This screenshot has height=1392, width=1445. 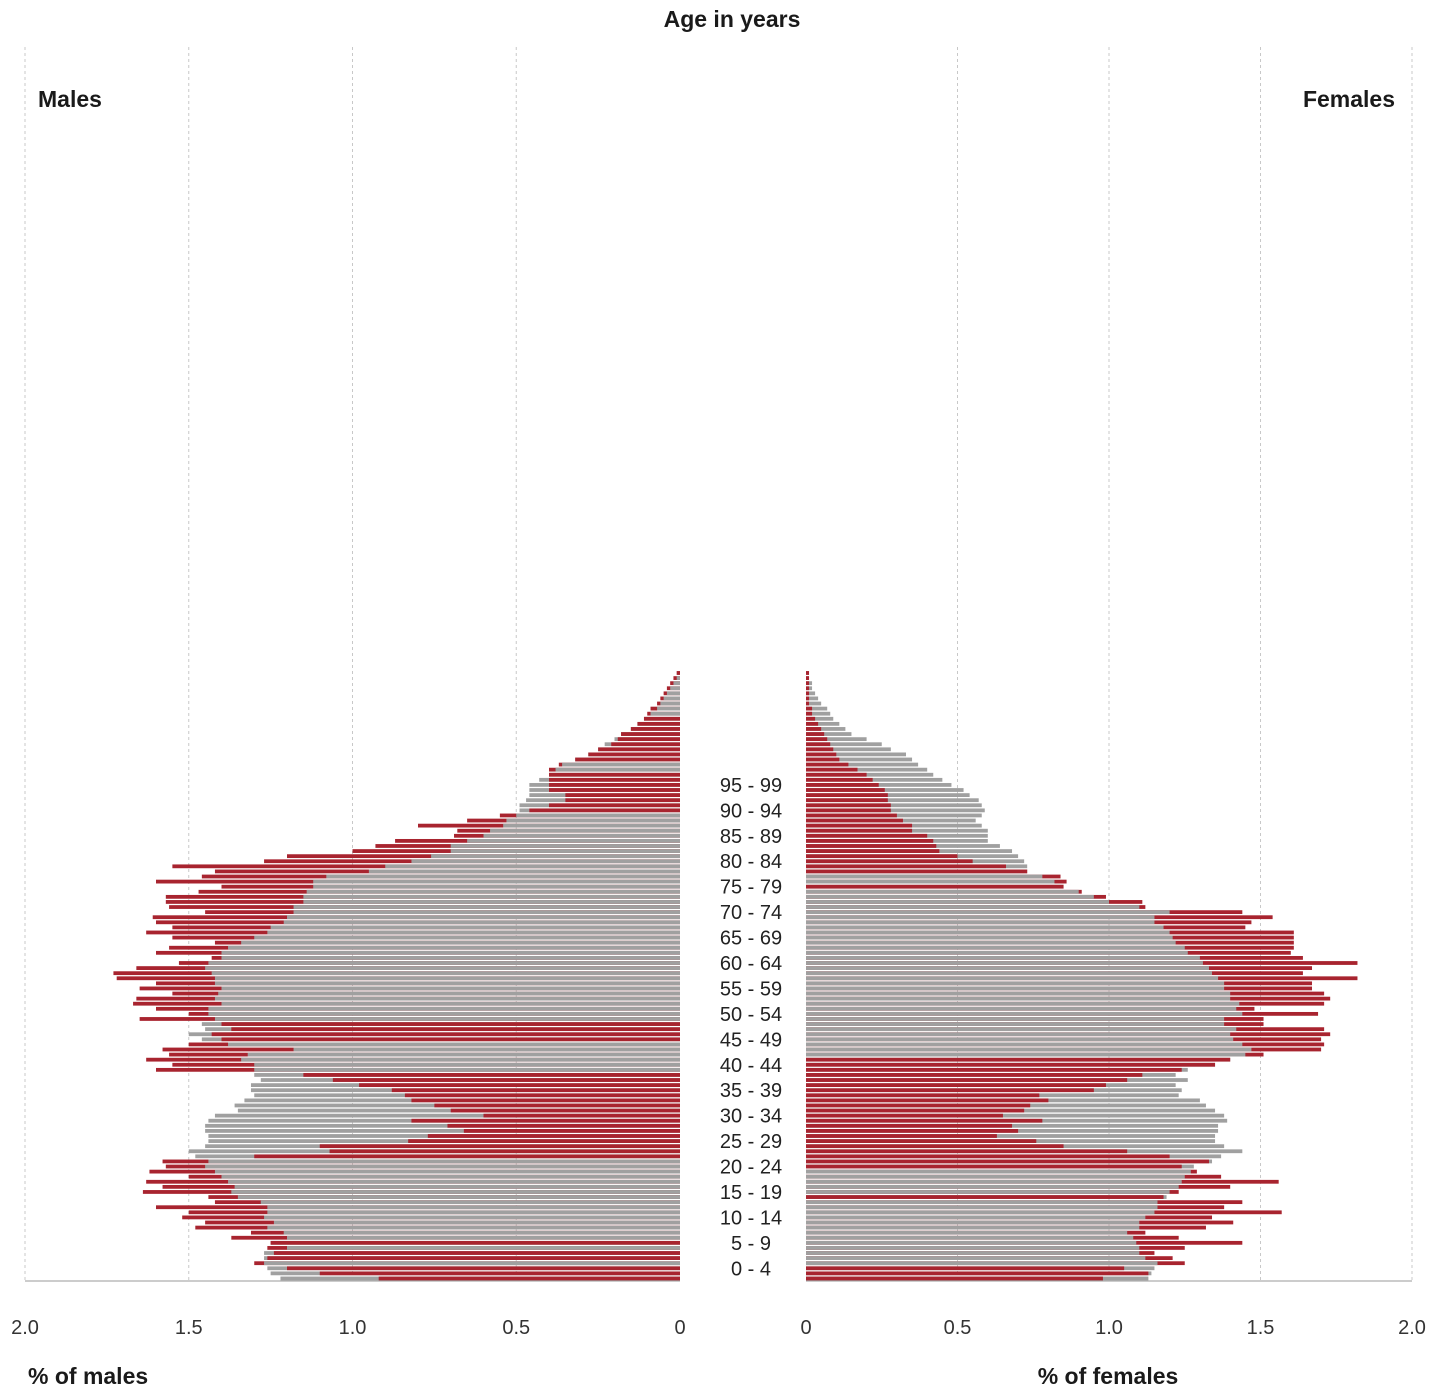 What do you see at coordinates (751, 1168) in the screenshot?
I see `age-label-4: 20 - 24` at bounding box center [751, 1168].